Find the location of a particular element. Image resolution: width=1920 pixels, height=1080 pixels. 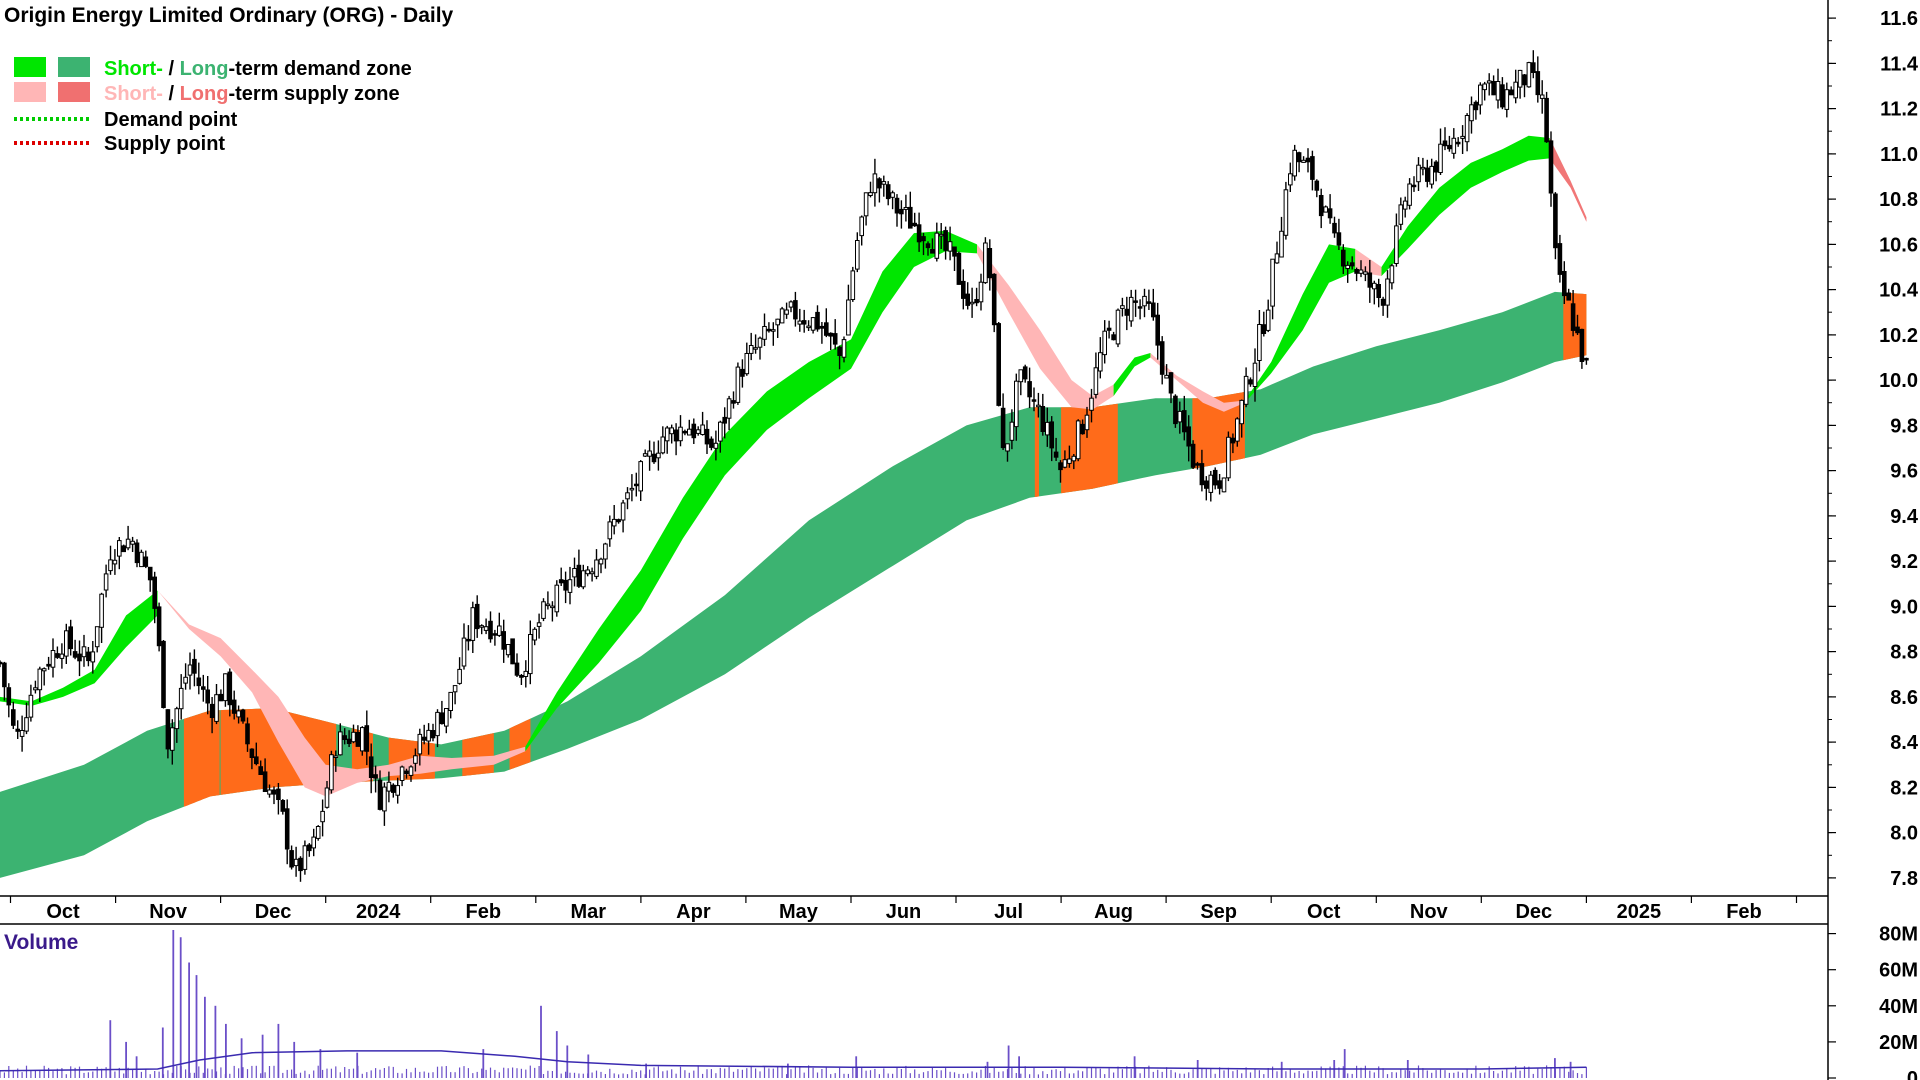

price-tick-label: 10.4 is located at coordinates (1899, 291).